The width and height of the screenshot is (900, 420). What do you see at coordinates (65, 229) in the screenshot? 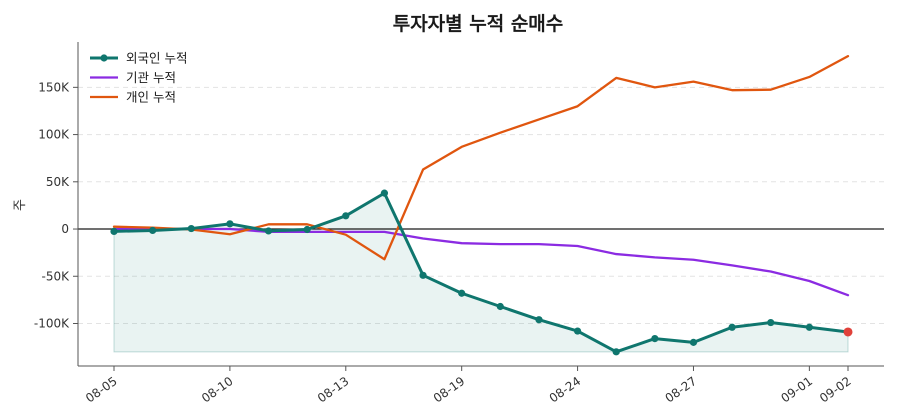
I see `y-tick-label: 0` at bounding box center [65, 229].